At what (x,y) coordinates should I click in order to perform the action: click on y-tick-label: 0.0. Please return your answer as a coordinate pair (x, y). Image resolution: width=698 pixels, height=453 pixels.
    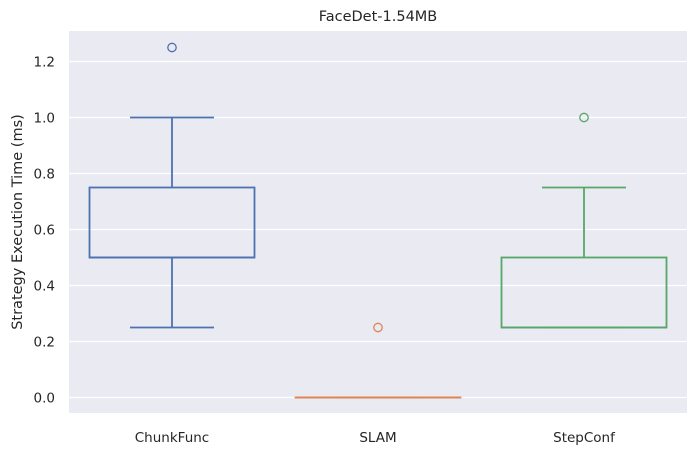
    Looking at the image, I should click on (44, 399).